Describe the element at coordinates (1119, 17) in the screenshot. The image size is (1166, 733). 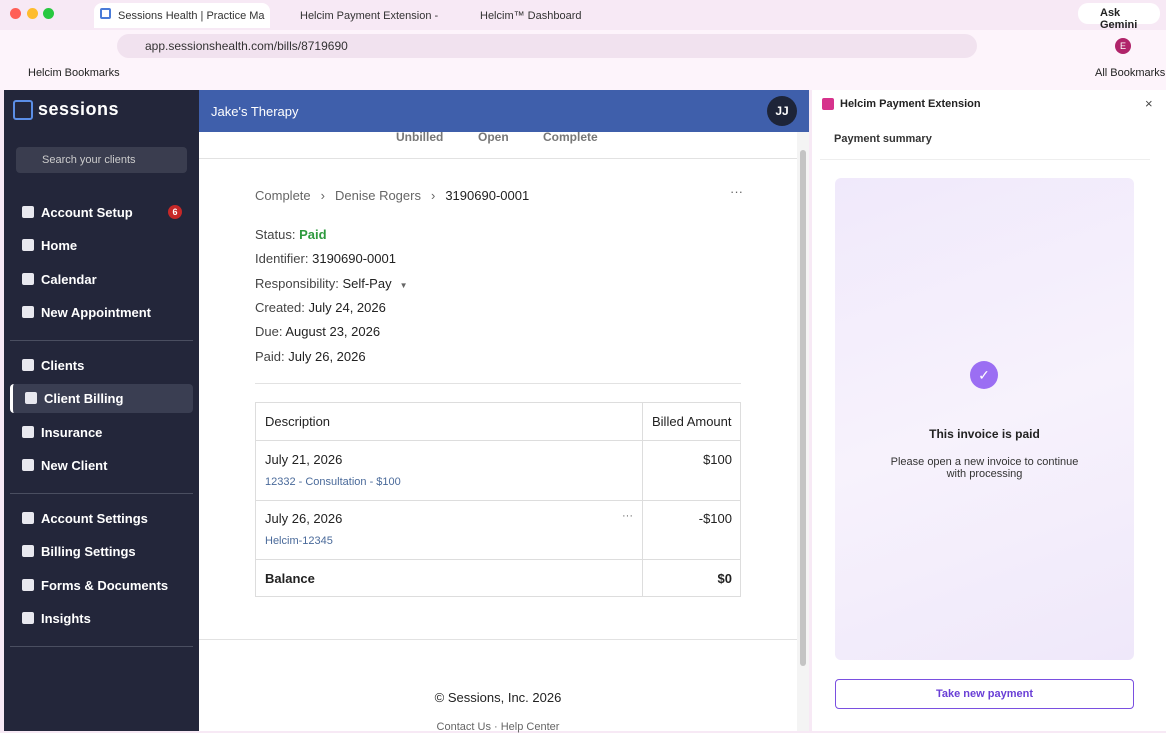
I see `ask-gemini: Ask Gemini` at that location.